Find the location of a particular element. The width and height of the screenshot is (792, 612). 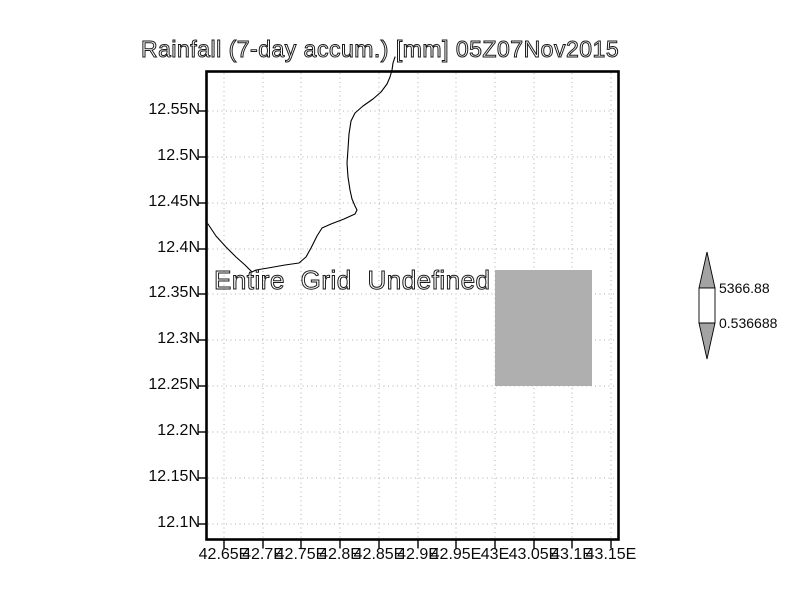

y-axis-ticks is located at coordinates (201, 317).